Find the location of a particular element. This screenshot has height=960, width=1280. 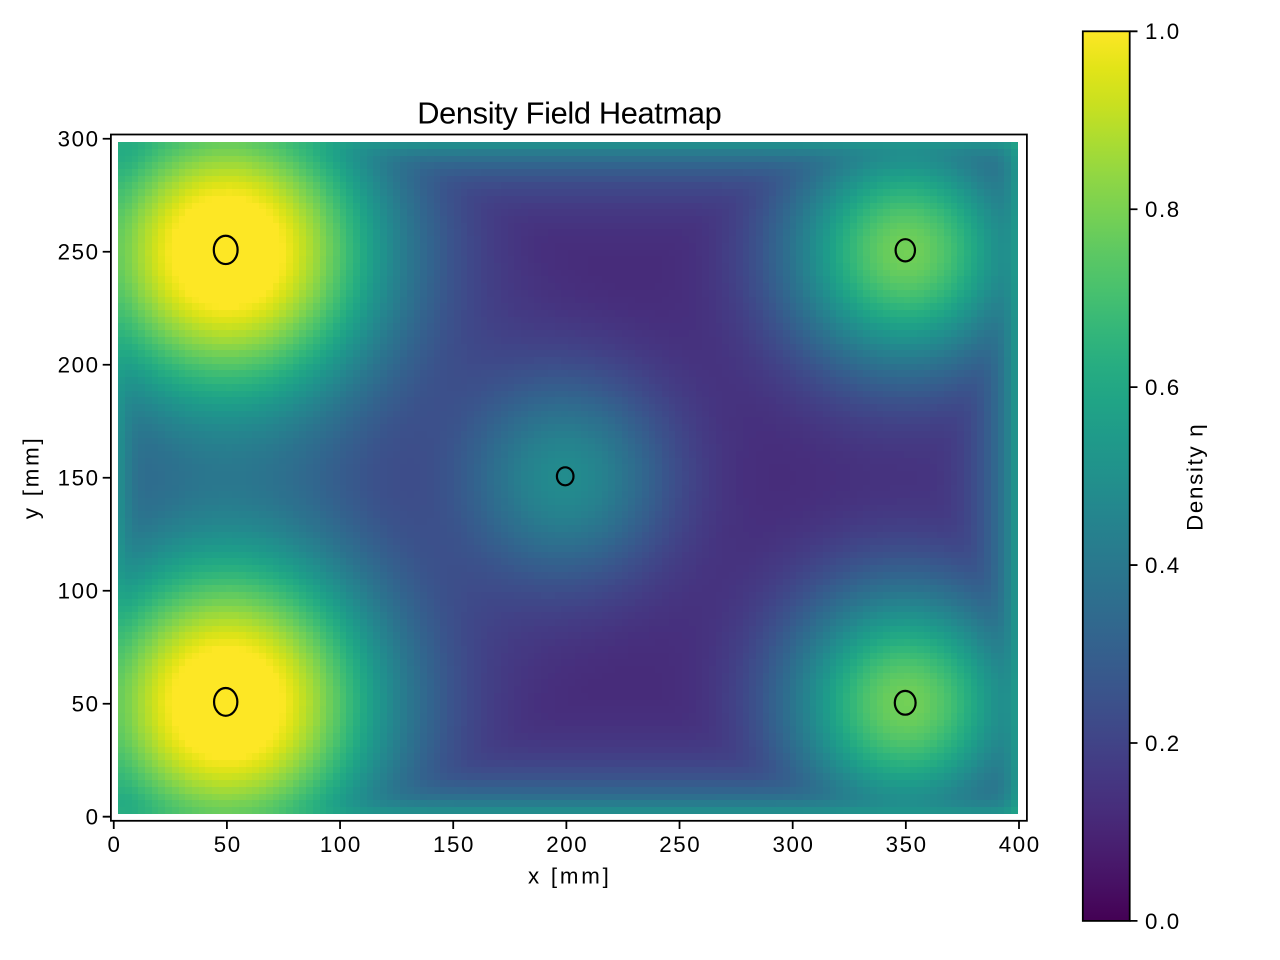

svg-text: y [mm] is located at coordinates (31, 477).